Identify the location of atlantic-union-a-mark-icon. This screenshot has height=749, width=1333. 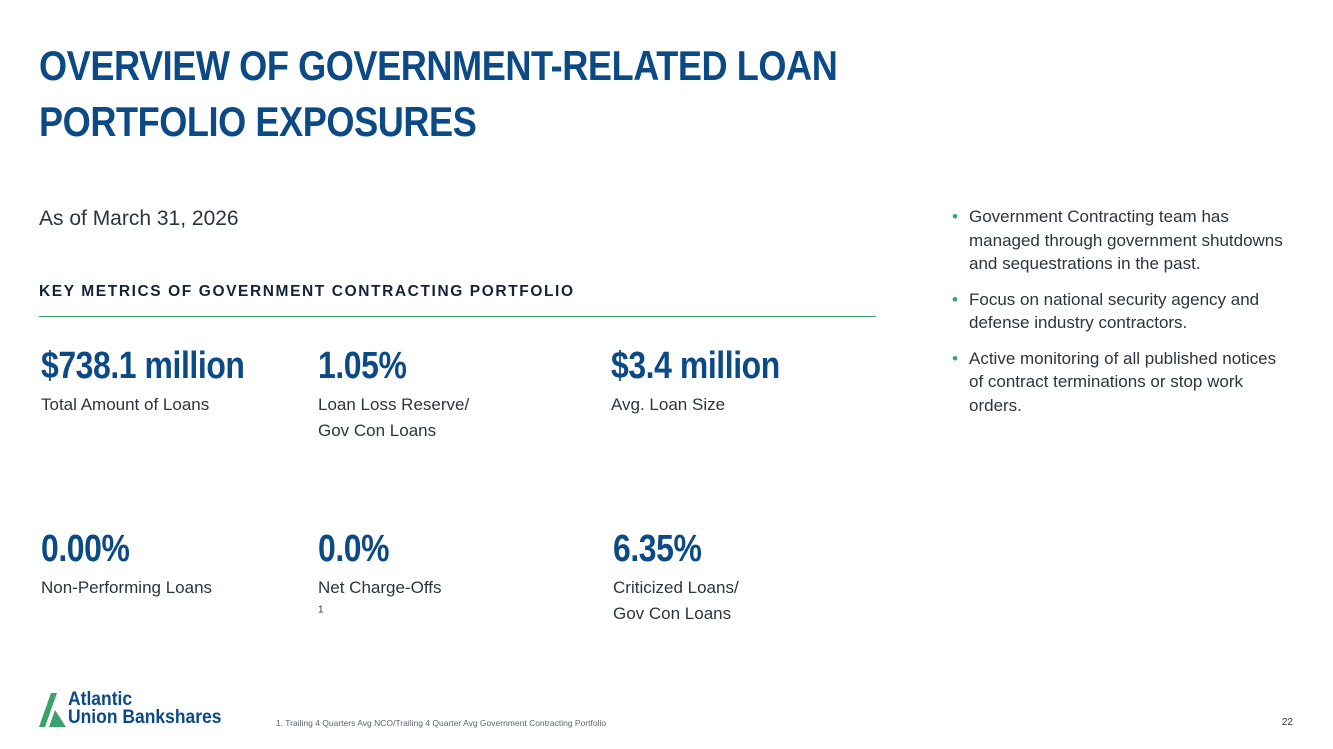
(52, 710).